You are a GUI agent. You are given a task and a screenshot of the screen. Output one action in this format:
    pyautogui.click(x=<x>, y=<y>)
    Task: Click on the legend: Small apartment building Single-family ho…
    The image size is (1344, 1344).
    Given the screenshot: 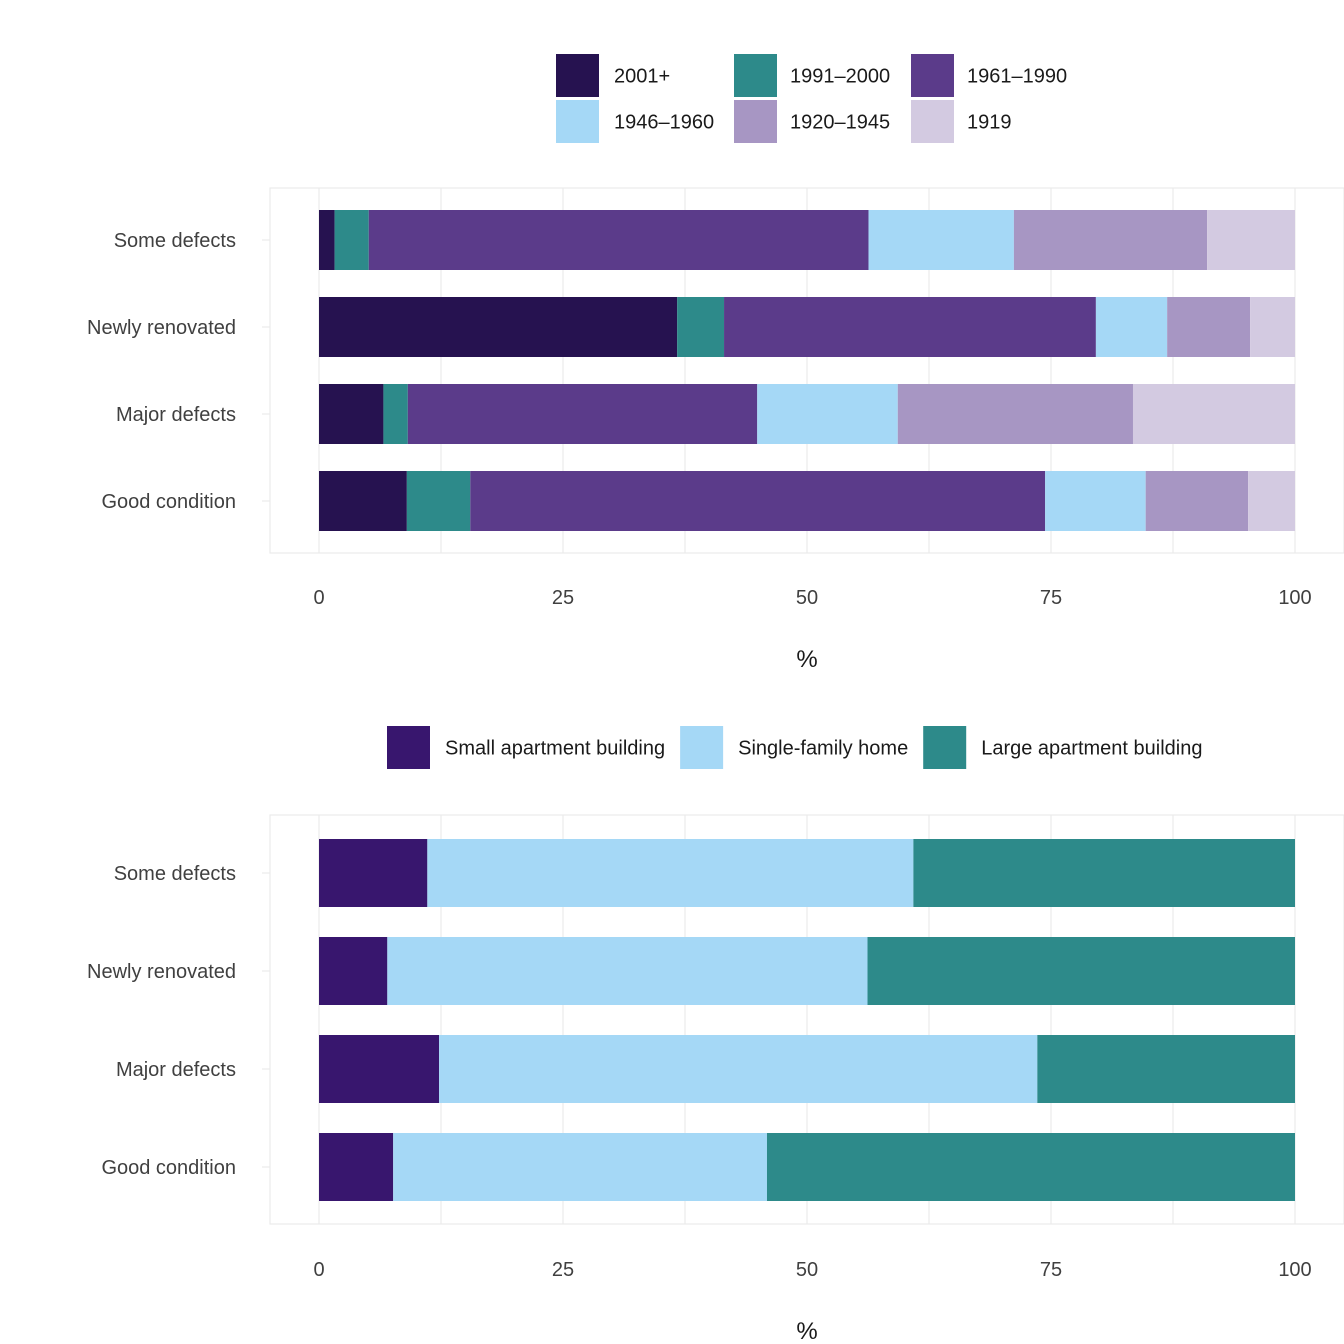 What is the action you would take?
    pyautogui.click(x=794, y=747)
    